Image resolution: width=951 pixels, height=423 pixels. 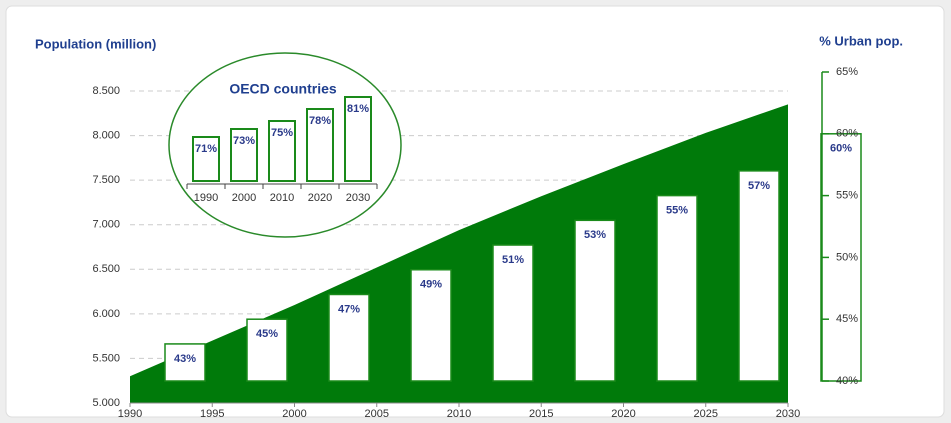 I want to click on inset-x-label: 2010, so click(x=282, y=198).